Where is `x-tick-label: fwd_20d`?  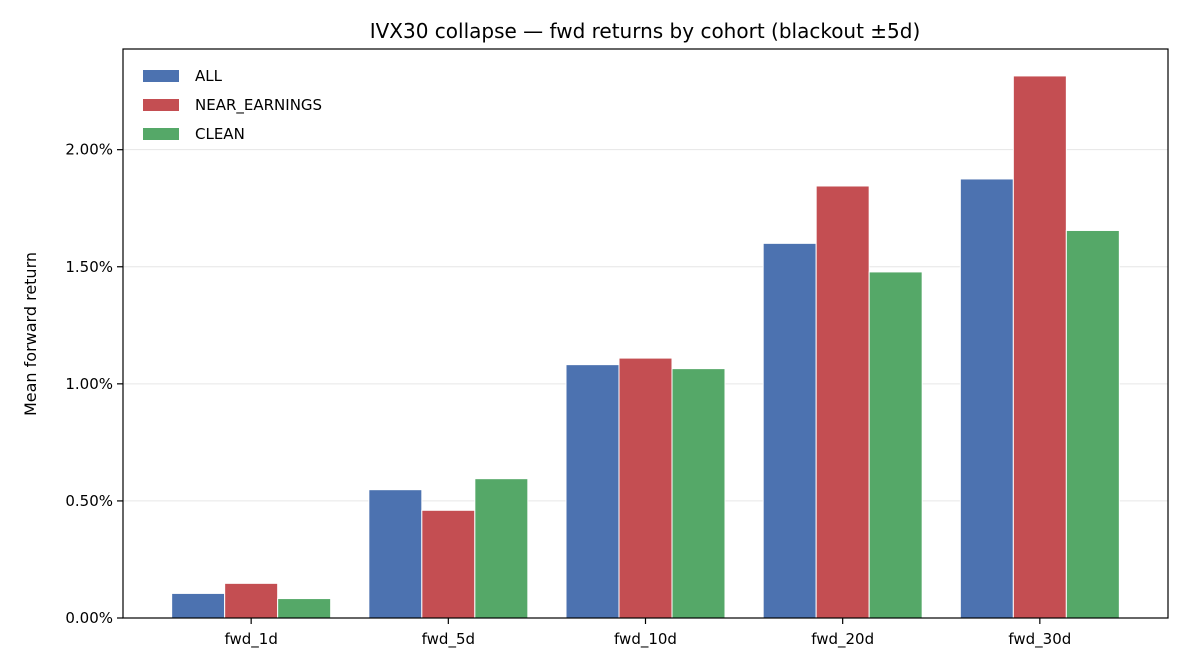 x-tick-label: fwd_20d is located at coordinates (842, 639).